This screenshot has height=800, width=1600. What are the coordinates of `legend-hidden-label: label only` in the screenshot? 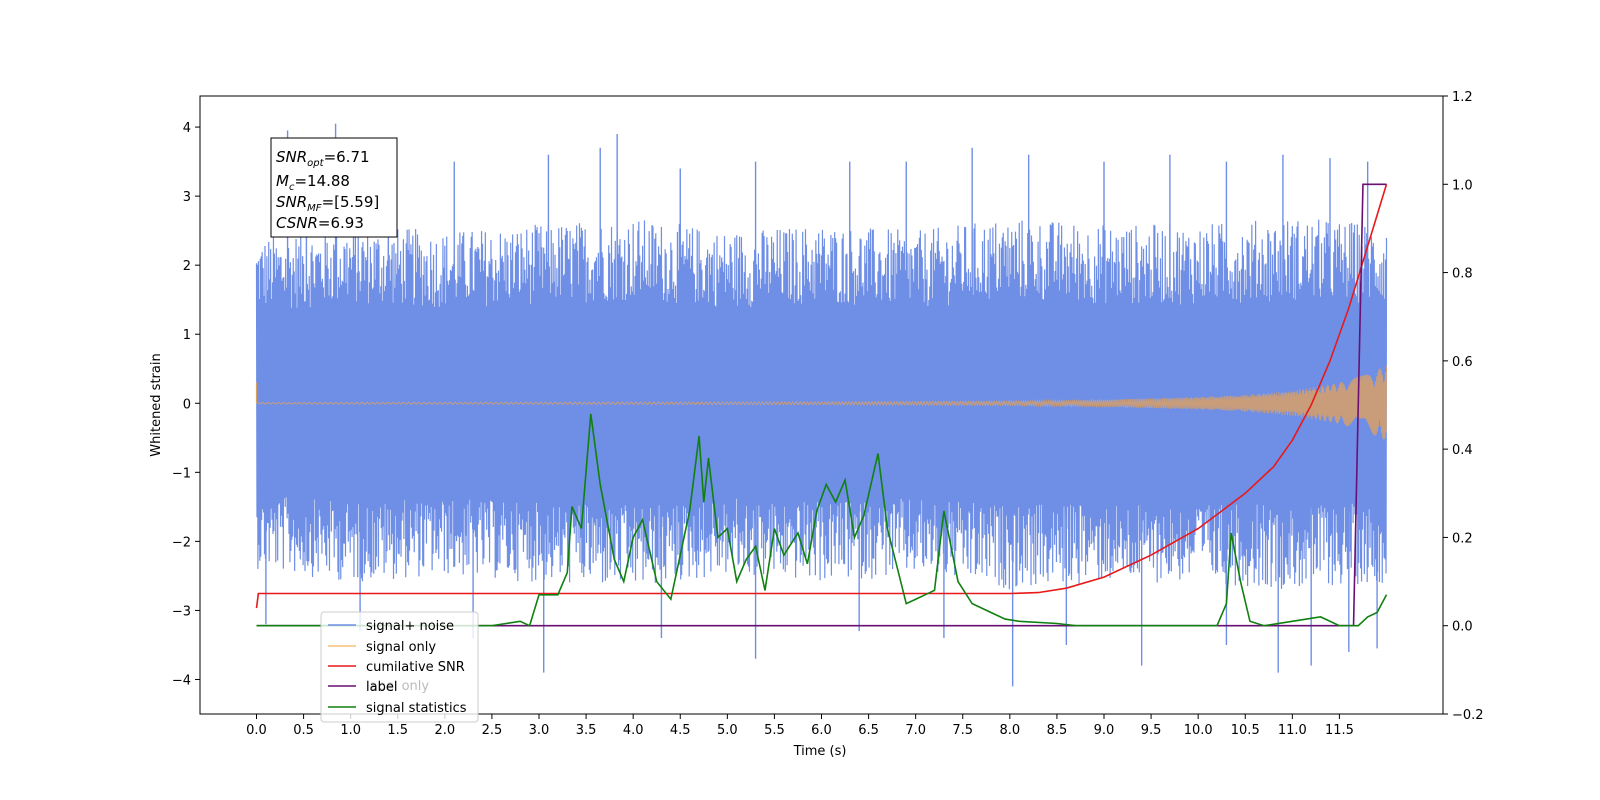 It's located at (397, 686).